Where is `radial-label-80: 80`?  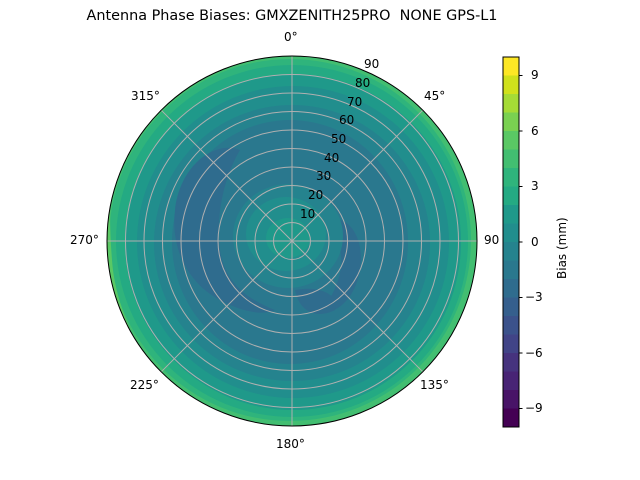
radial-label-80: 80 is located at coordinates (363, 83).